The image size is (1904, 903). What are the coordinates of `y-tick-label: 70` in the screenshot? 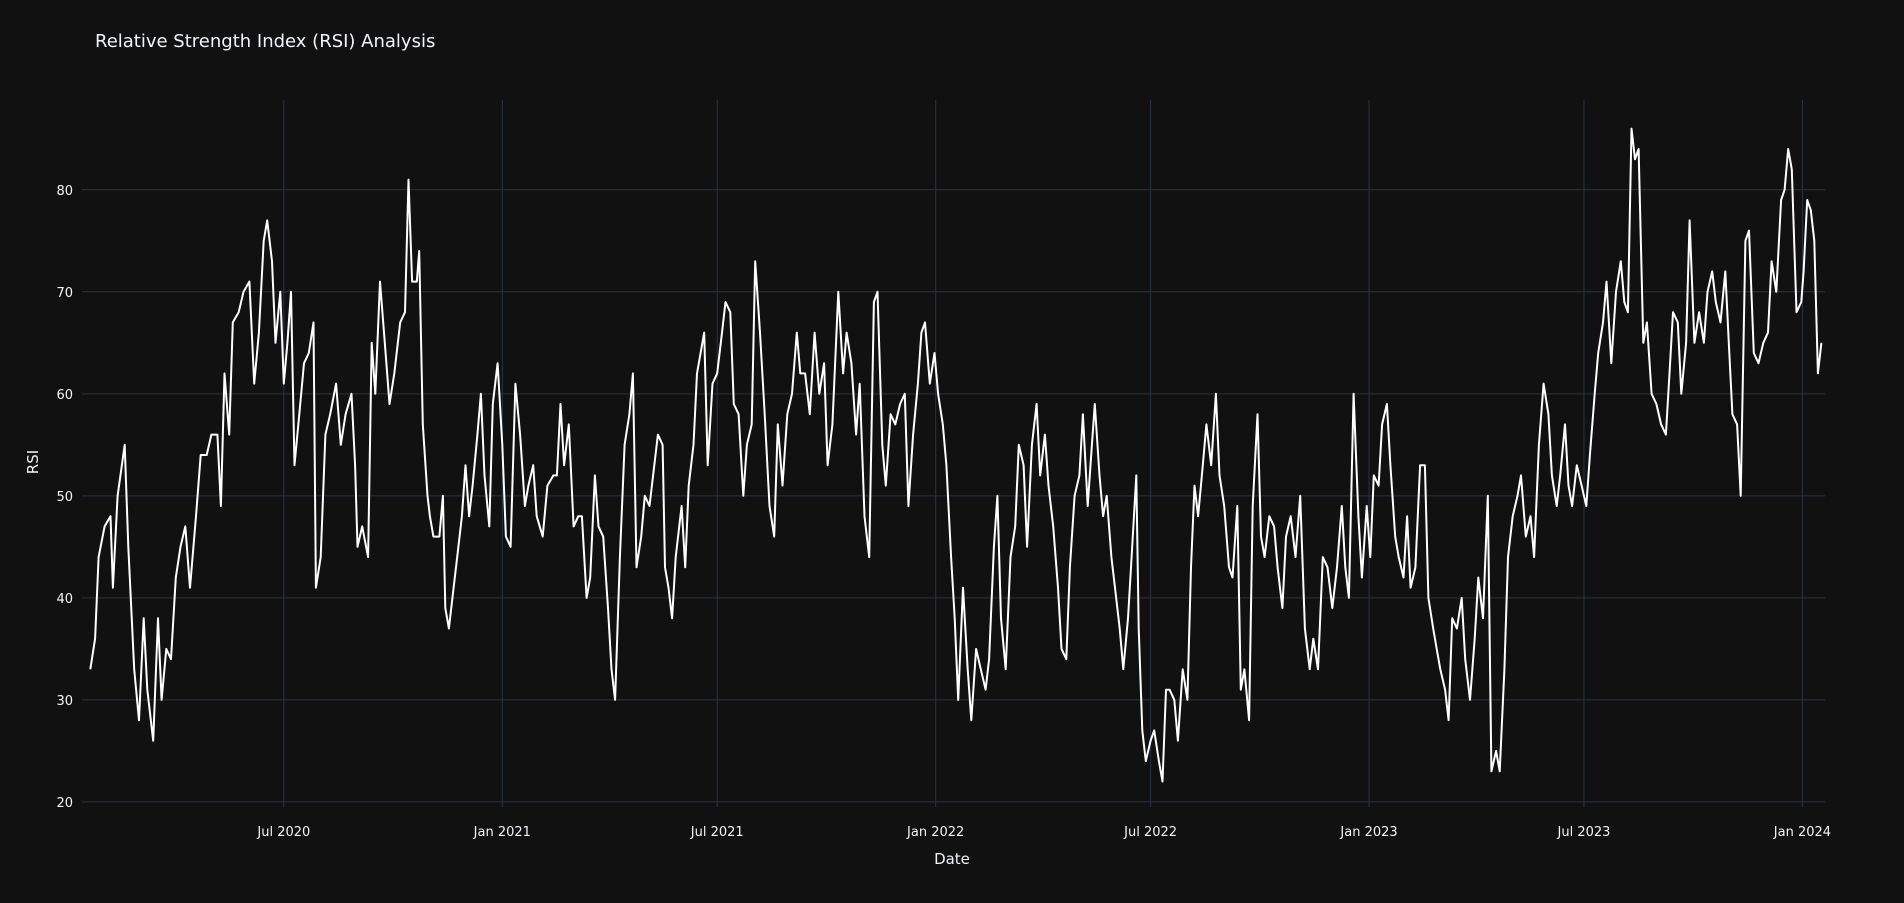 It's located at (64, 293).